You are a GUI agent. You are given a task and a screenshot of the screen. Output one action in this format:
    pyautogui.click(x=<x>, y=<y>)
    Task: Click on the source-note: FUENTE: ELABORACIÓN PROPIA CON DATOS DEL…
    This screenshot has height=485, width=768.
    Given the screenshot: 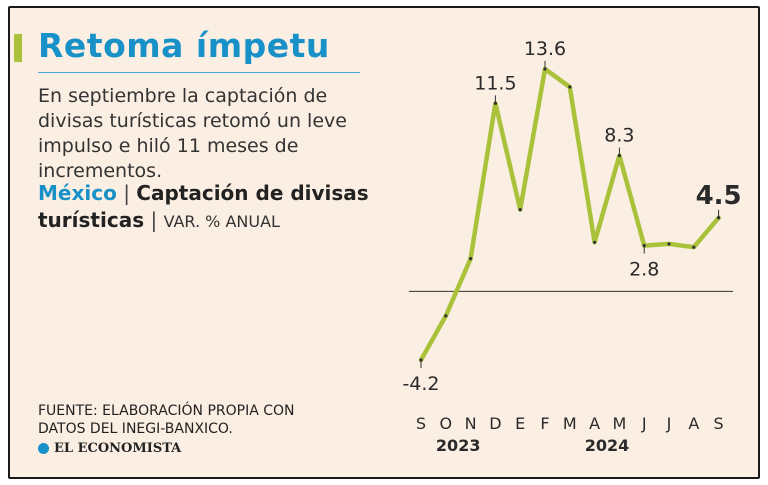 What is the action you would take?
    pyautogui.click(x=166, y=420)
    